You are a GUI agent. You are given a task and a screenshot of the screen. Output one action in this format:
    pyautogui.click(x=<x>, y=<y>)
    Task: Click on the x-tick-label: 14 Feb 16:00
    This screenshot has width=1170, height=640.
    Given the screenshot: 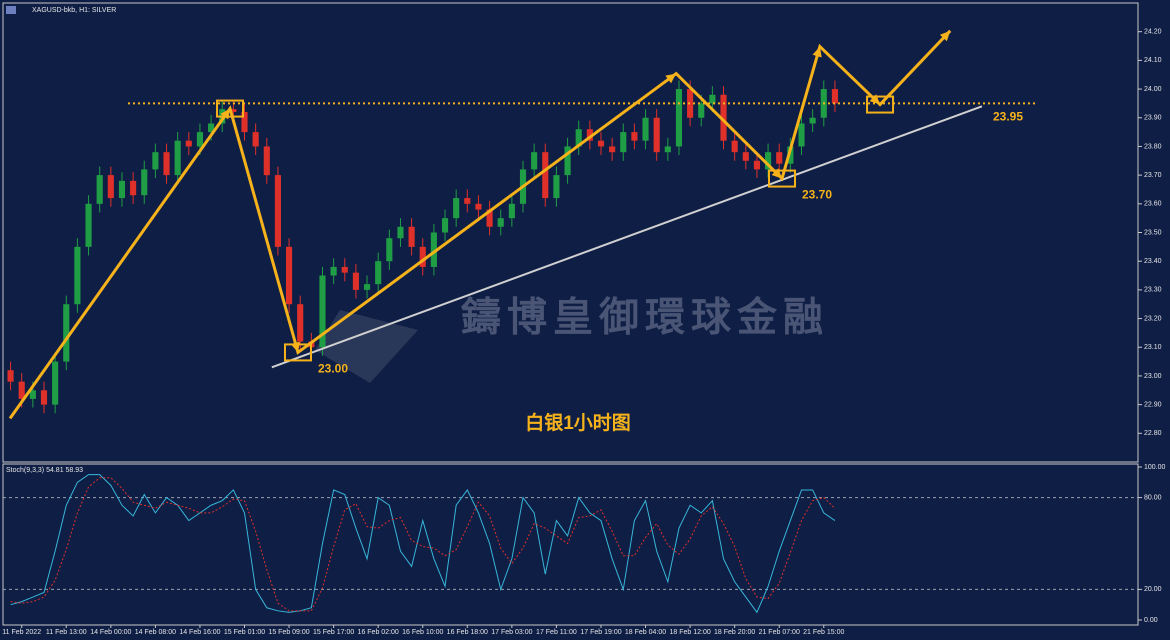 What is the action you would take?
    pyautogui.click(x=199, y=632)
    